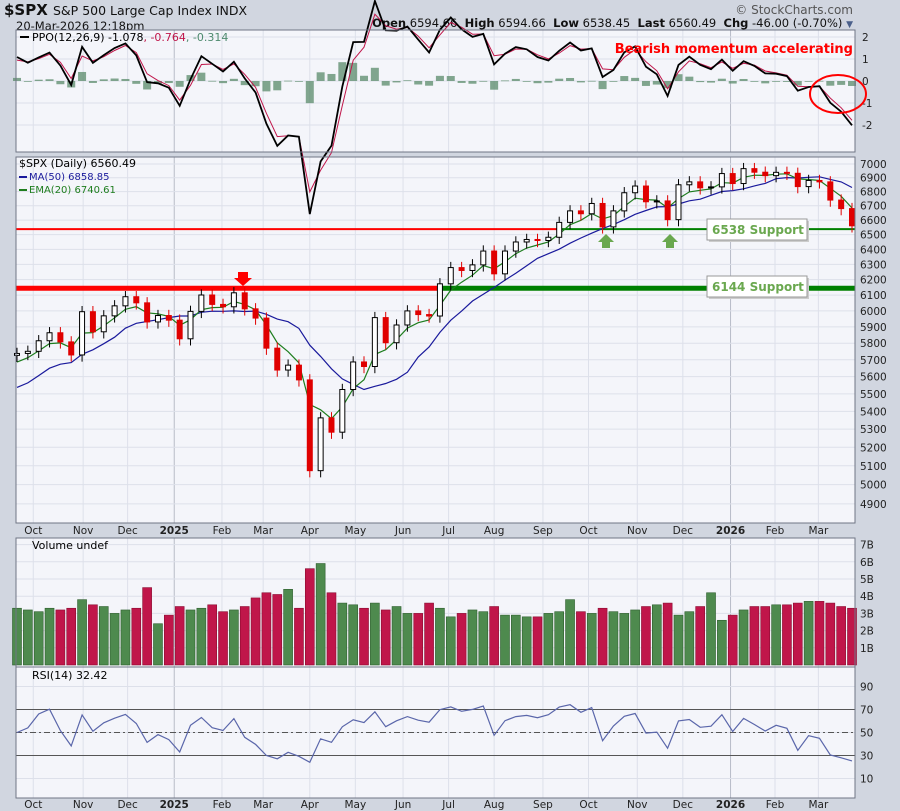 The image size is (900, 811). Describe the element at coordinates (758, 230) in the screenshot. I see `support-label-text: 6538 Support` at that location.